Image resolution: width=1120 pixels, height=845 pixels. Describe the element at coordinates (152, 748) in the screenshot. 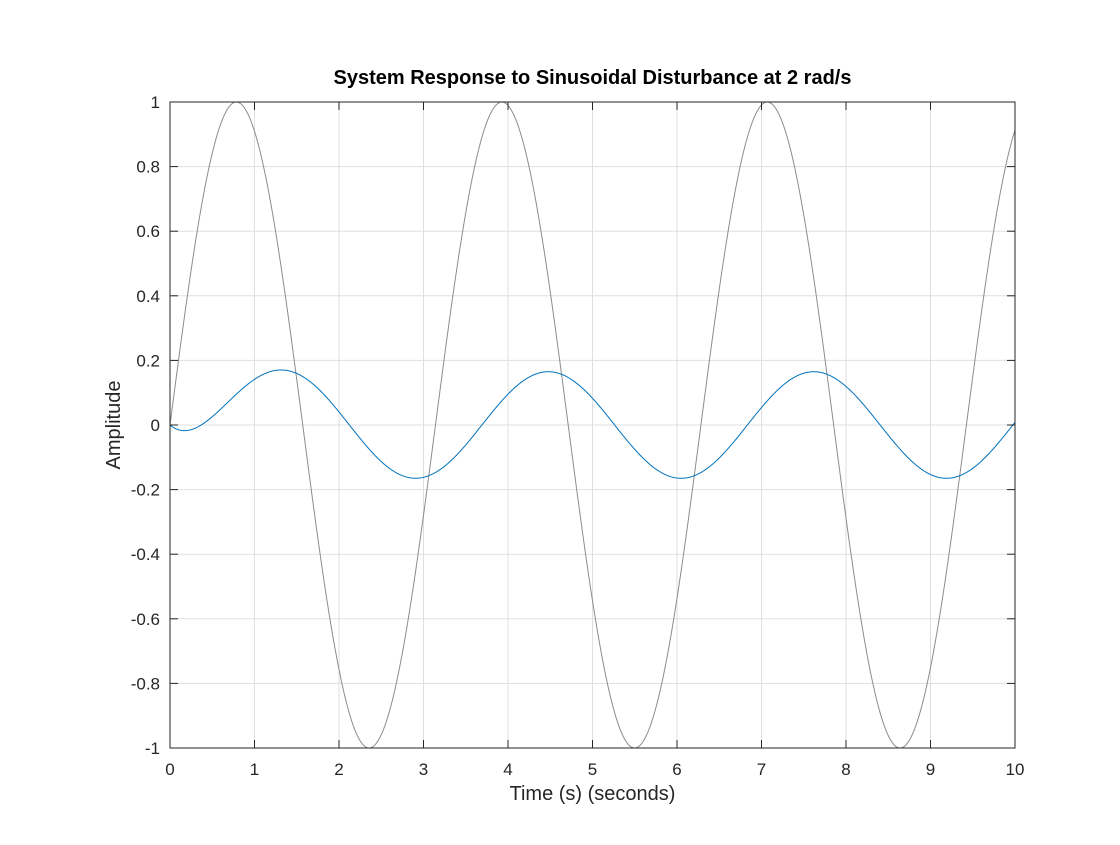

I see `y-tick-label: -1` at that location.